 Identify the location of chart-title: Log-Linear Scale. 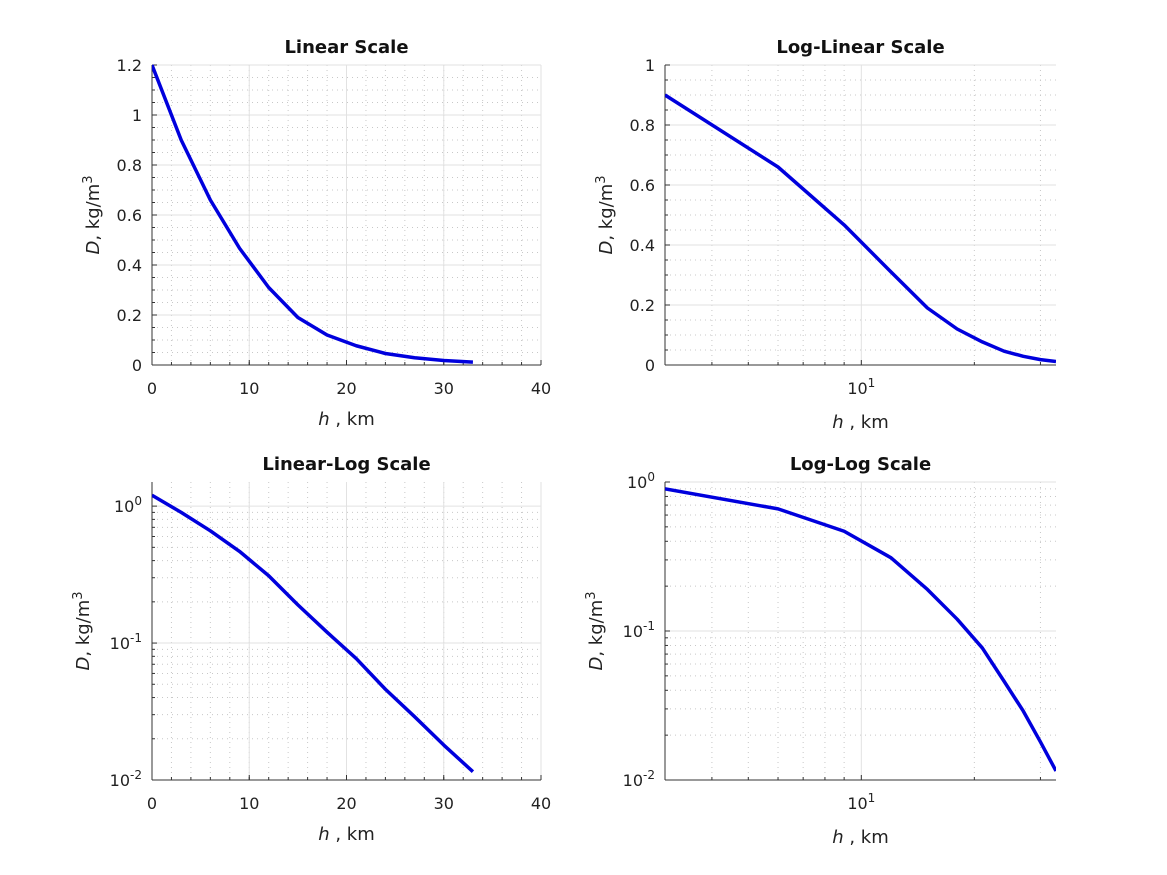
(860, 47).